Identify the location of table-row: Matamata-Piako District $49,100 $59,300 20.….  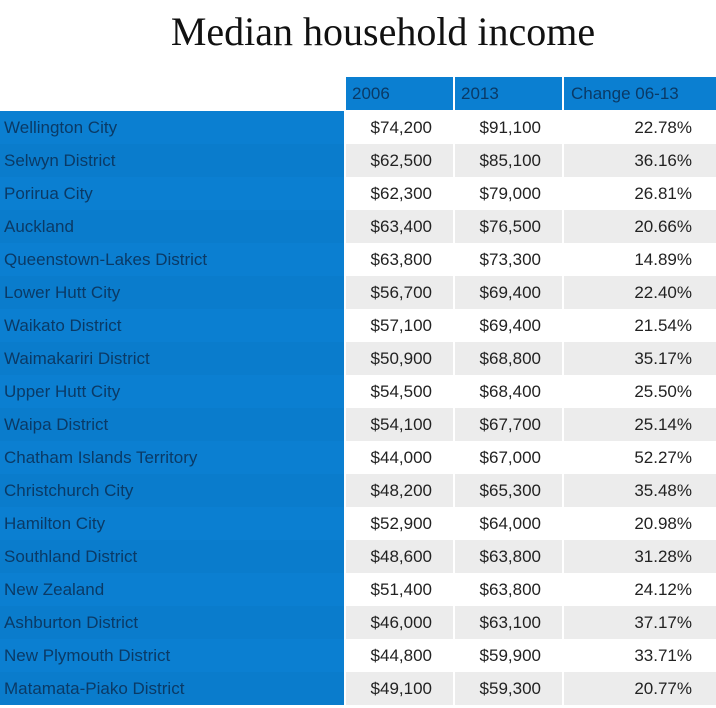
(358, 688).